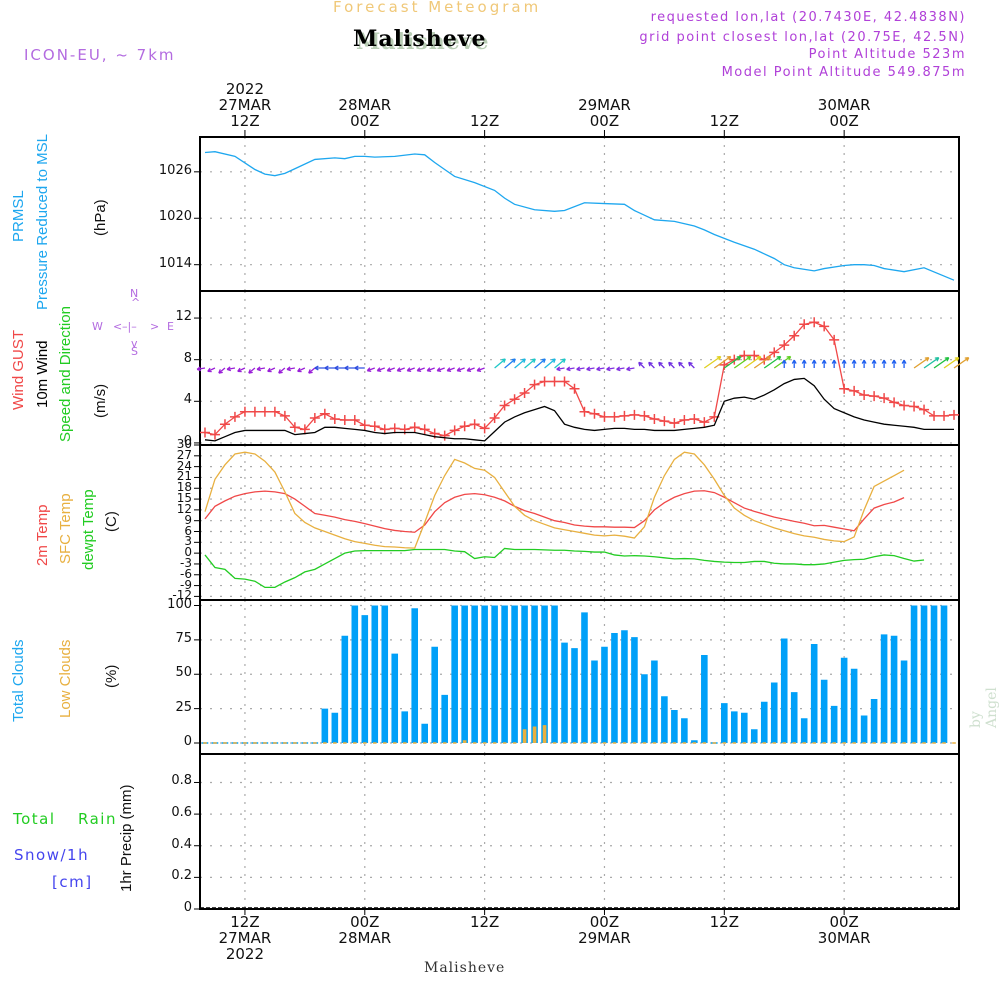  What do you see at coordinates (365, 113) in the screenshot?
I see `top-tick-label: 28MAR 00Z` at bounding box center [365, 113].